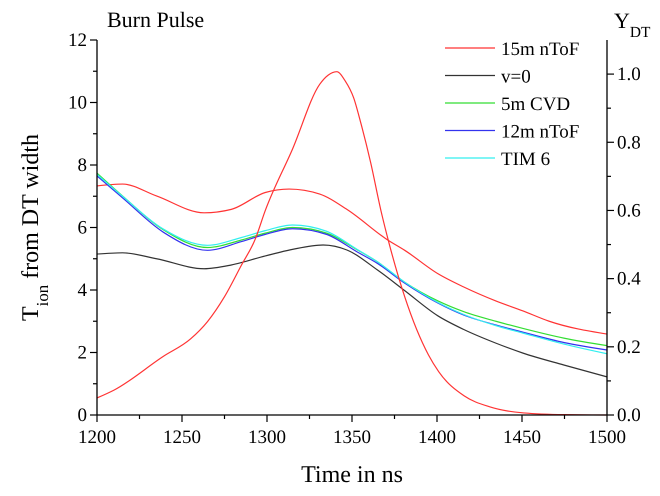 This screenshot has height=496, width=660. I want to click on y-tick-label: 4, so click(83, 290).